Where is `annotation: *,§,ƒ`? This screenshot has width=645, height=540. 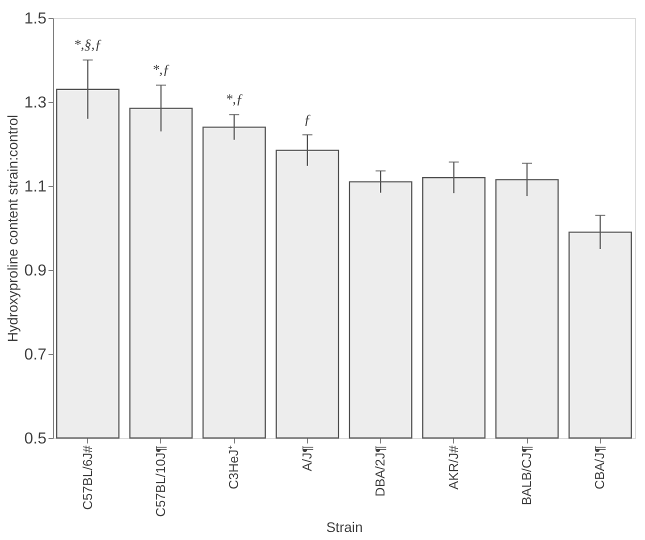
annotation: *,§,ƒ is located at coordinates (88, 45).